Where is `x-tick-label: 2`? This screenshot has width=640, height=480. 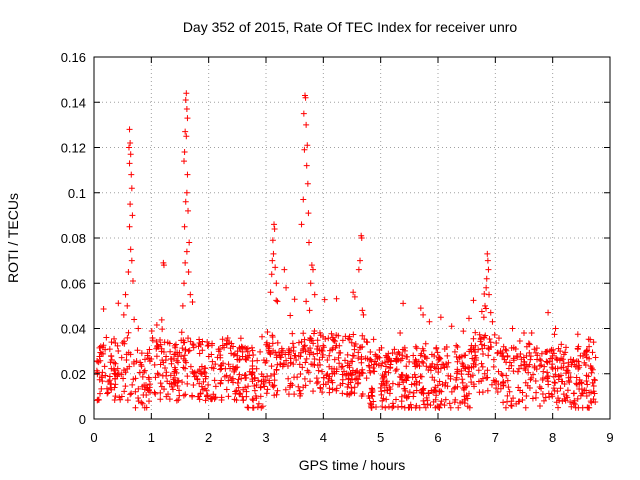
x-tick-label: 2 is located at coordinates (208, 437).